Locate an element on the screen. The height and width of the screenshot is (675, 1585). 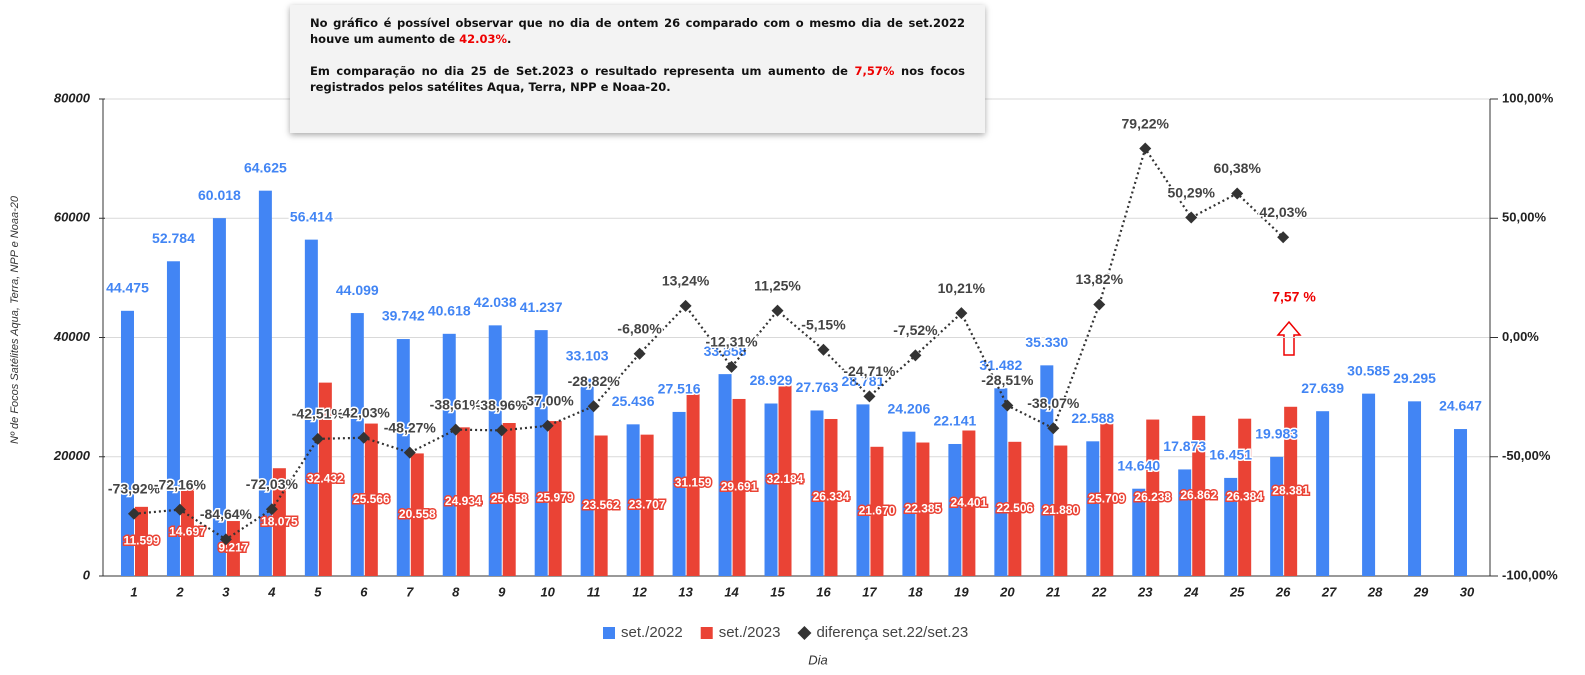
point-value-label: 60,38% is located at coordinates (1237, 168).